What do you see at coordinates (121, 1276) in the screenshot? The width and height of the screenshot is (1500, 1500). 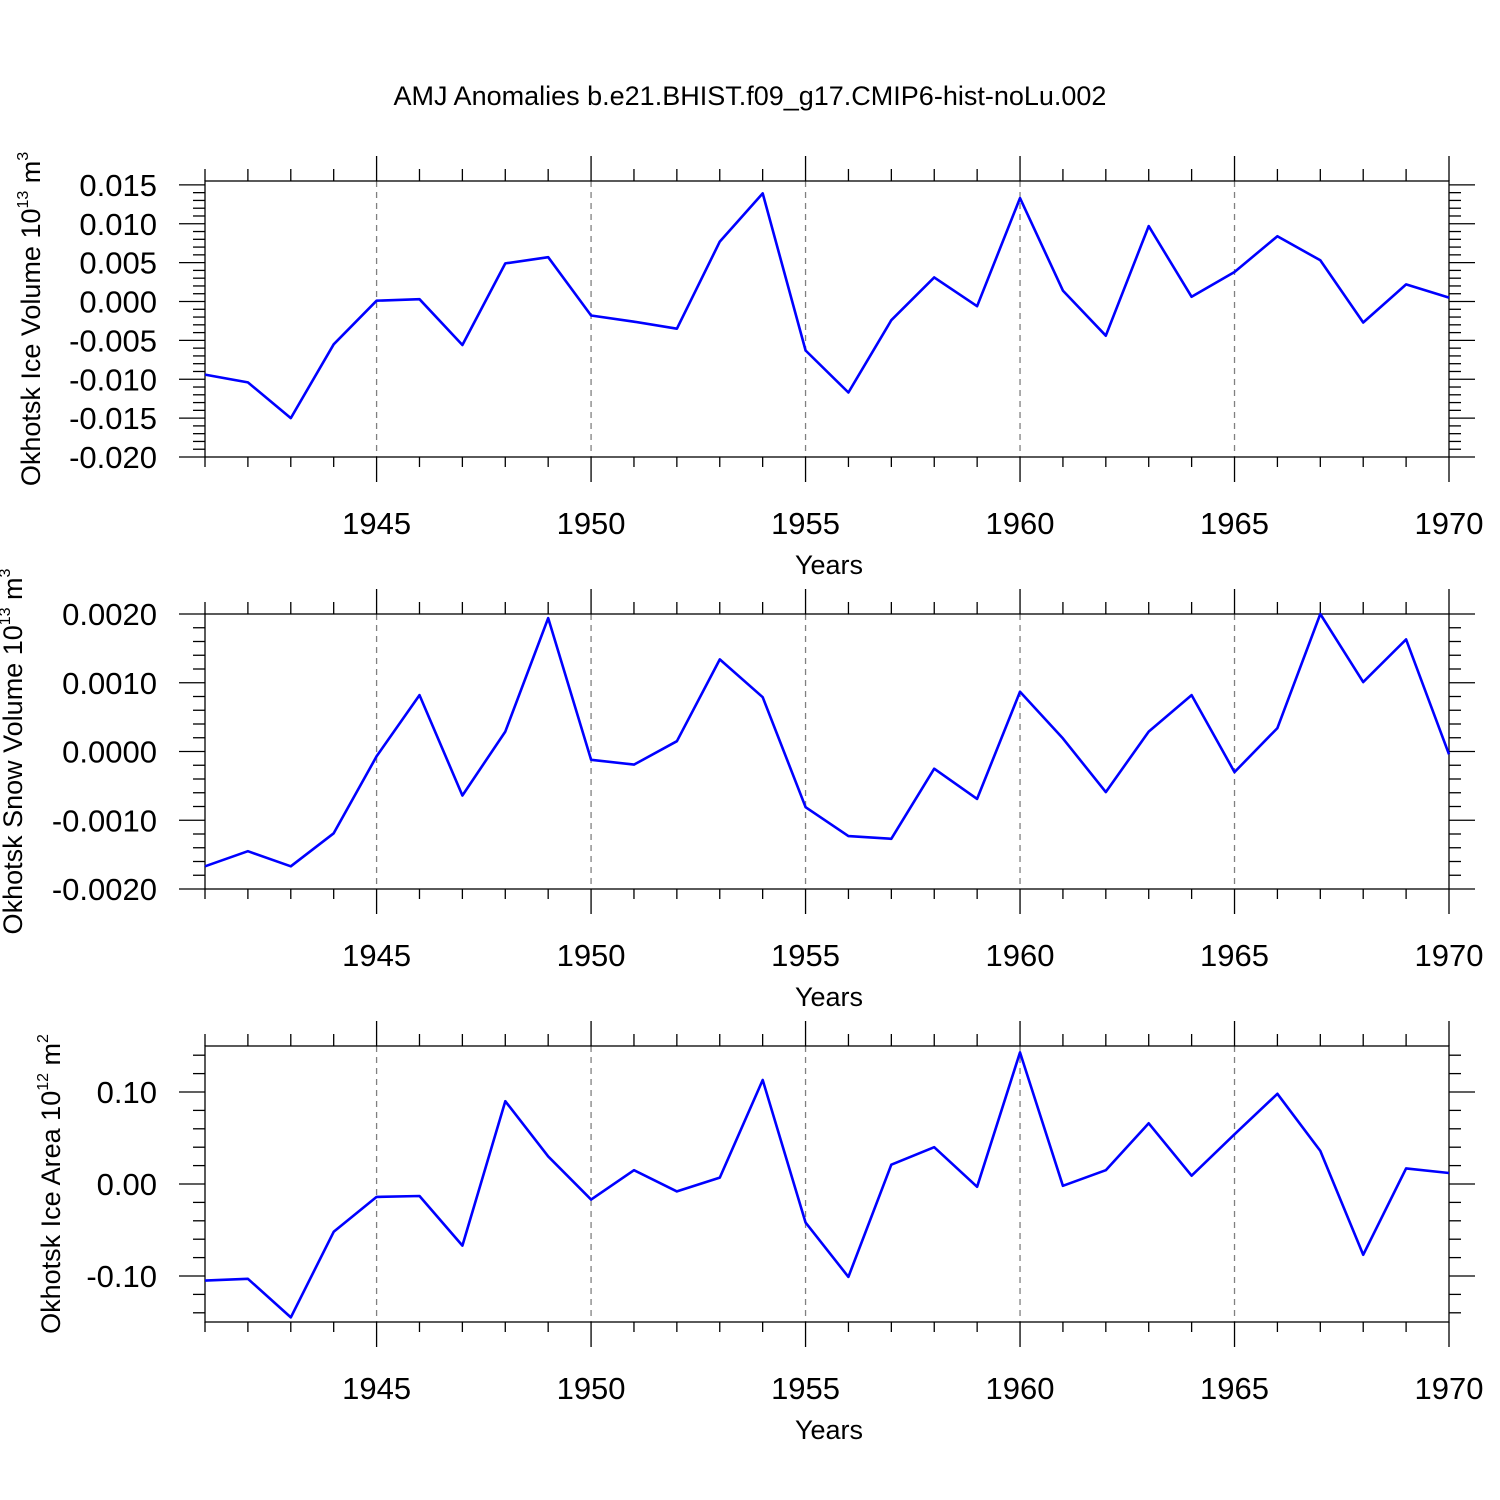 I see `y-tick-label: -0.10` at bounding box center [121, 1276].